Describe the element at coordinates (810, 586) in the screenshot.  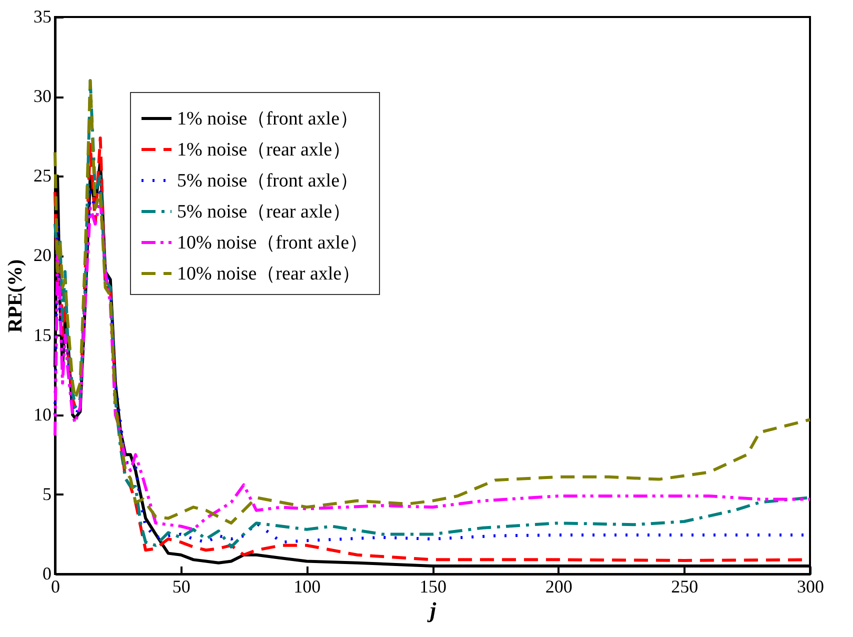
I see `x-tick-label: 300` at that location.